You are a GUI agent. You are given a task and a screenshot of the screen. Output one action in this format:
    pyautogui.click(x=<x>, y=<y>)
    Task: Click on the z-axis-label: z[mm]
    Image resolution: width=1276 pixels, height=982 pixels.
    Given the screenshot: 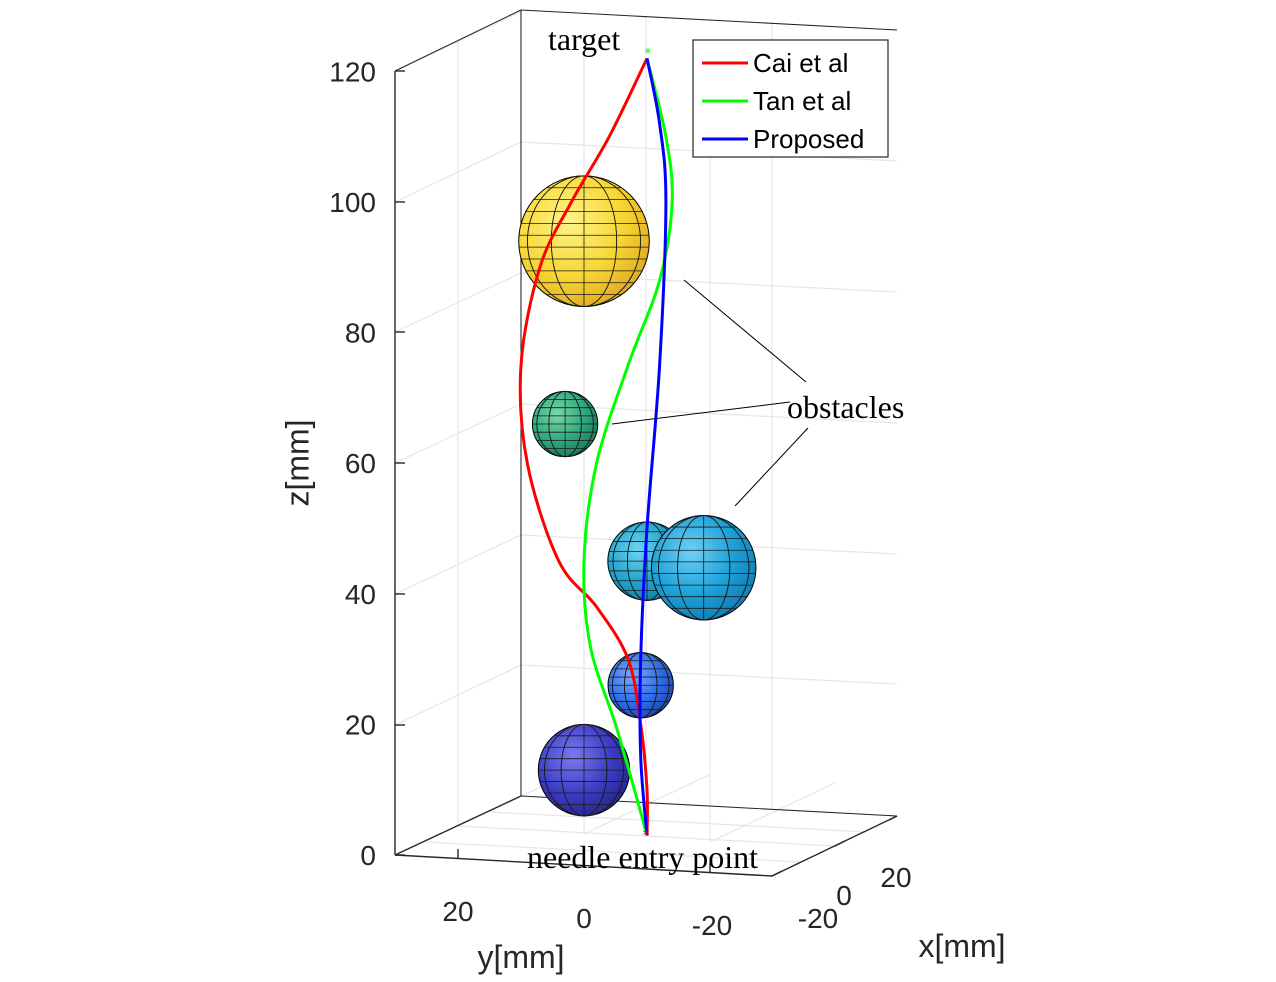 What is the action you would take?
    pyautogui.click(x=297, y=462)
    